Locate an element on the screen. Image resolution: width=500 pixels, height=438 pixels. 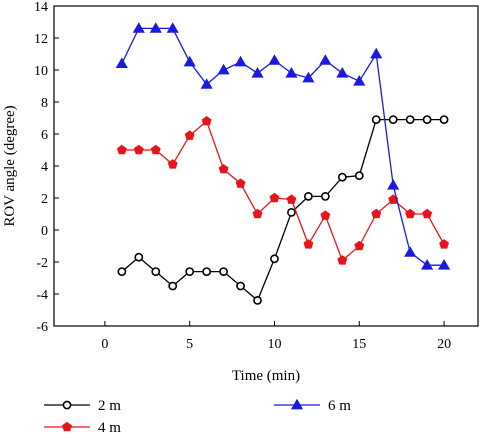
x-tick-label: 15 is located at coordinates (359, 344).